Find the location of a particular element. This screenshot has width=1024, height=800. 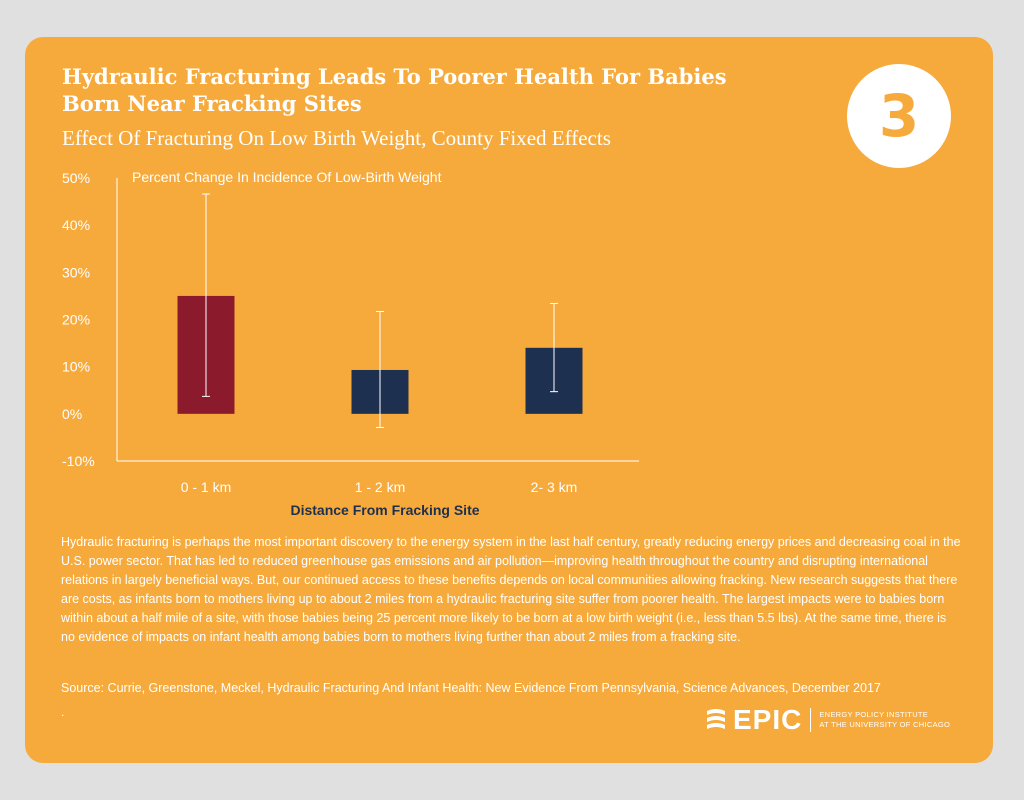

y-tick-label: 0% is located at coordinates (72, 414).